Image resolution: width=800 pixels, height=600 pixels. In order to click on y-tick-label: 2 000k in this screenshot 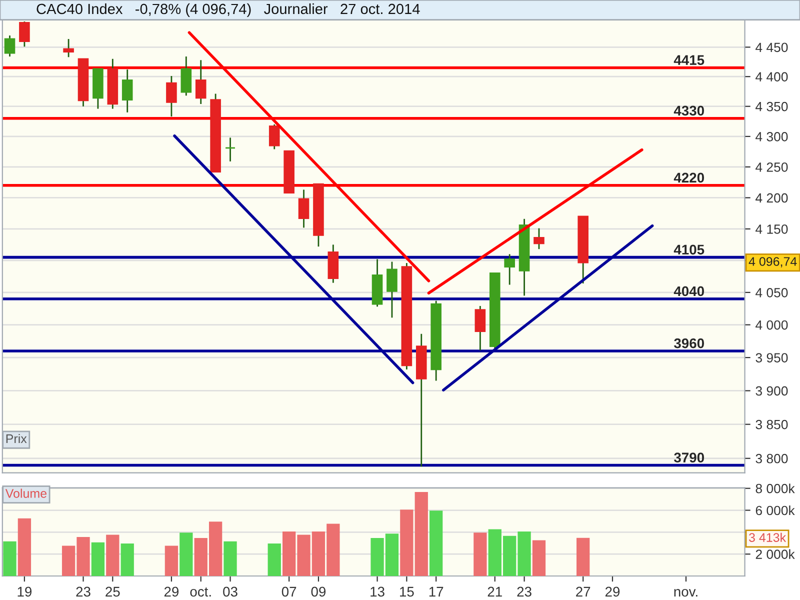, I will do `click(775, 554)`.